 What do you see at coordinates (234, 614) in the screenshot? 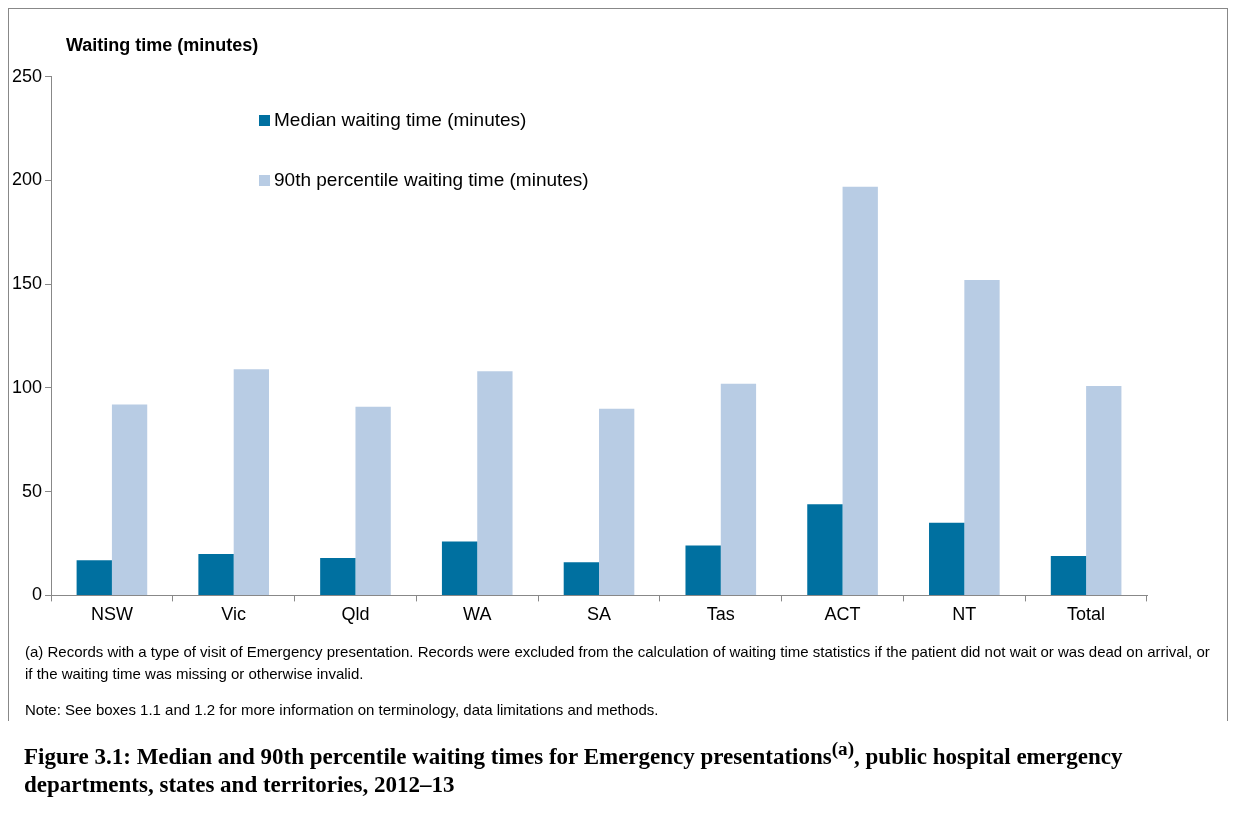
I see `x-tick-label: Vic` at bounding box center [234, 614].